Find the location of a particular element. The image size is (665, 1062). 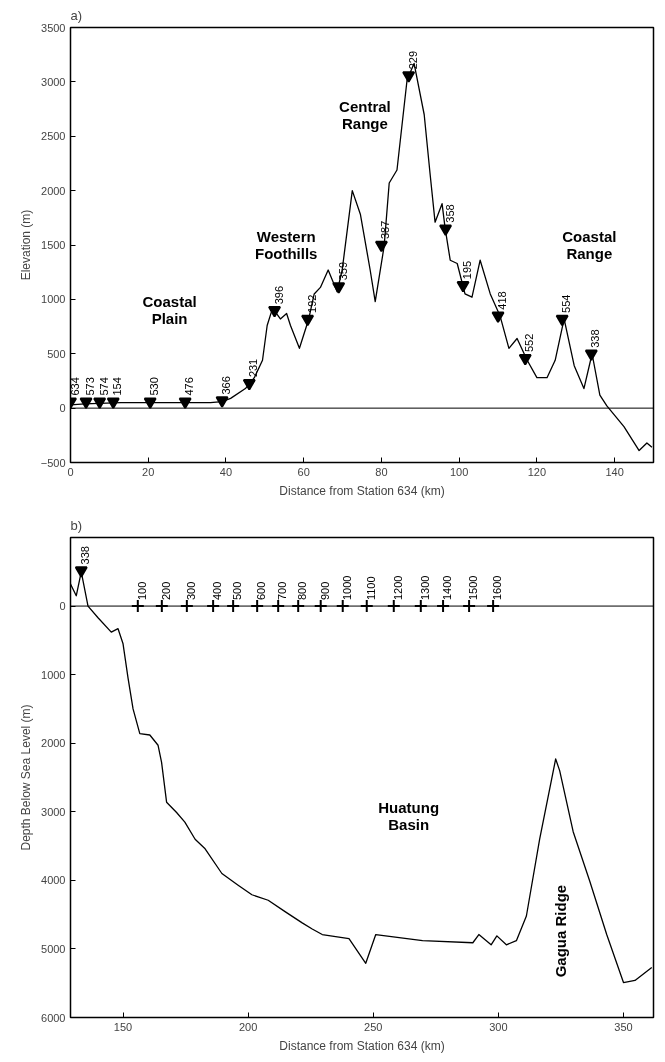

annotation: Gagua Ridge is located at coordinates (560, 931).